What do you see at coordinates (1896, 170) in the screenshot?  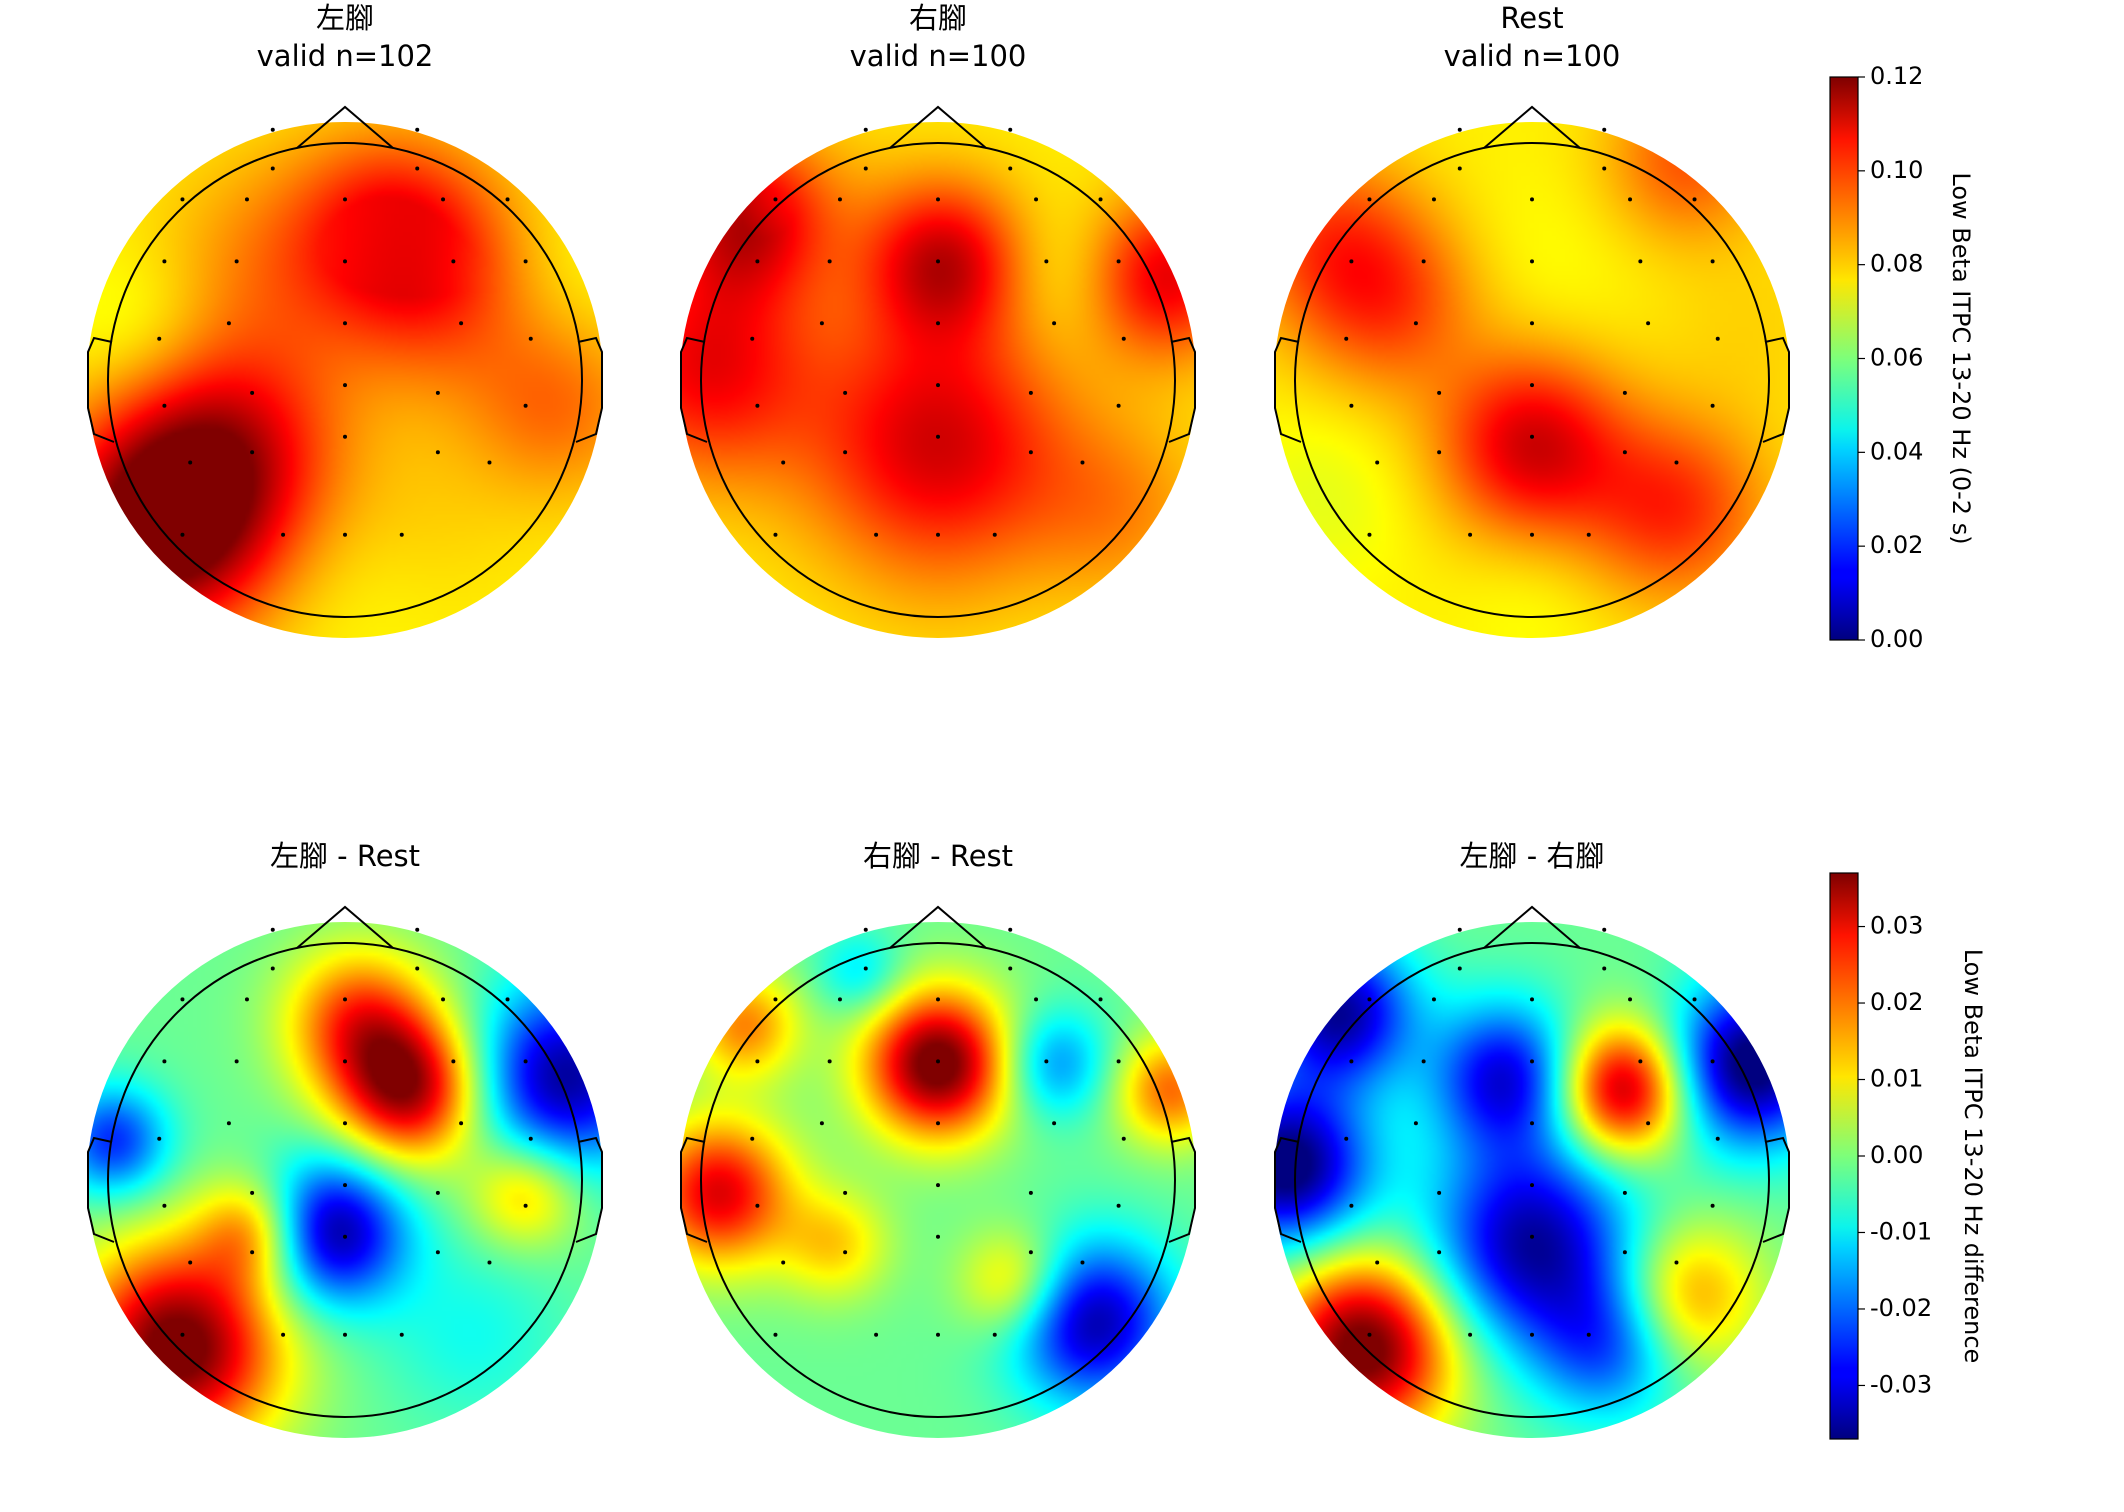 I see `colorbar-tick-label: 0.10` at bounding box center [1896, 170].